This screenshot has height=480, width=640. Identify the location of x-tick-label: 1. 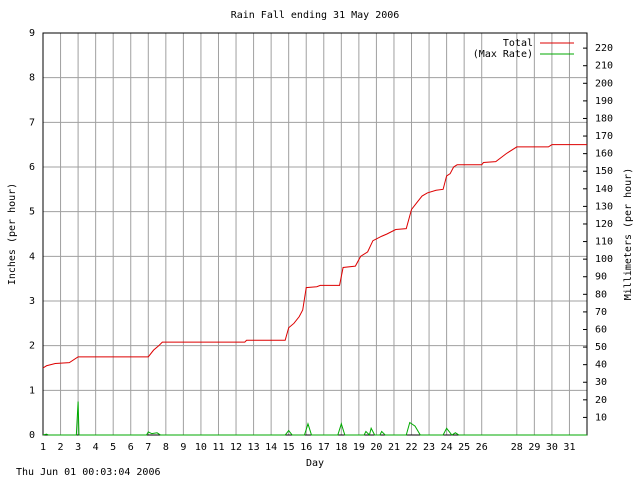
(43, 447).